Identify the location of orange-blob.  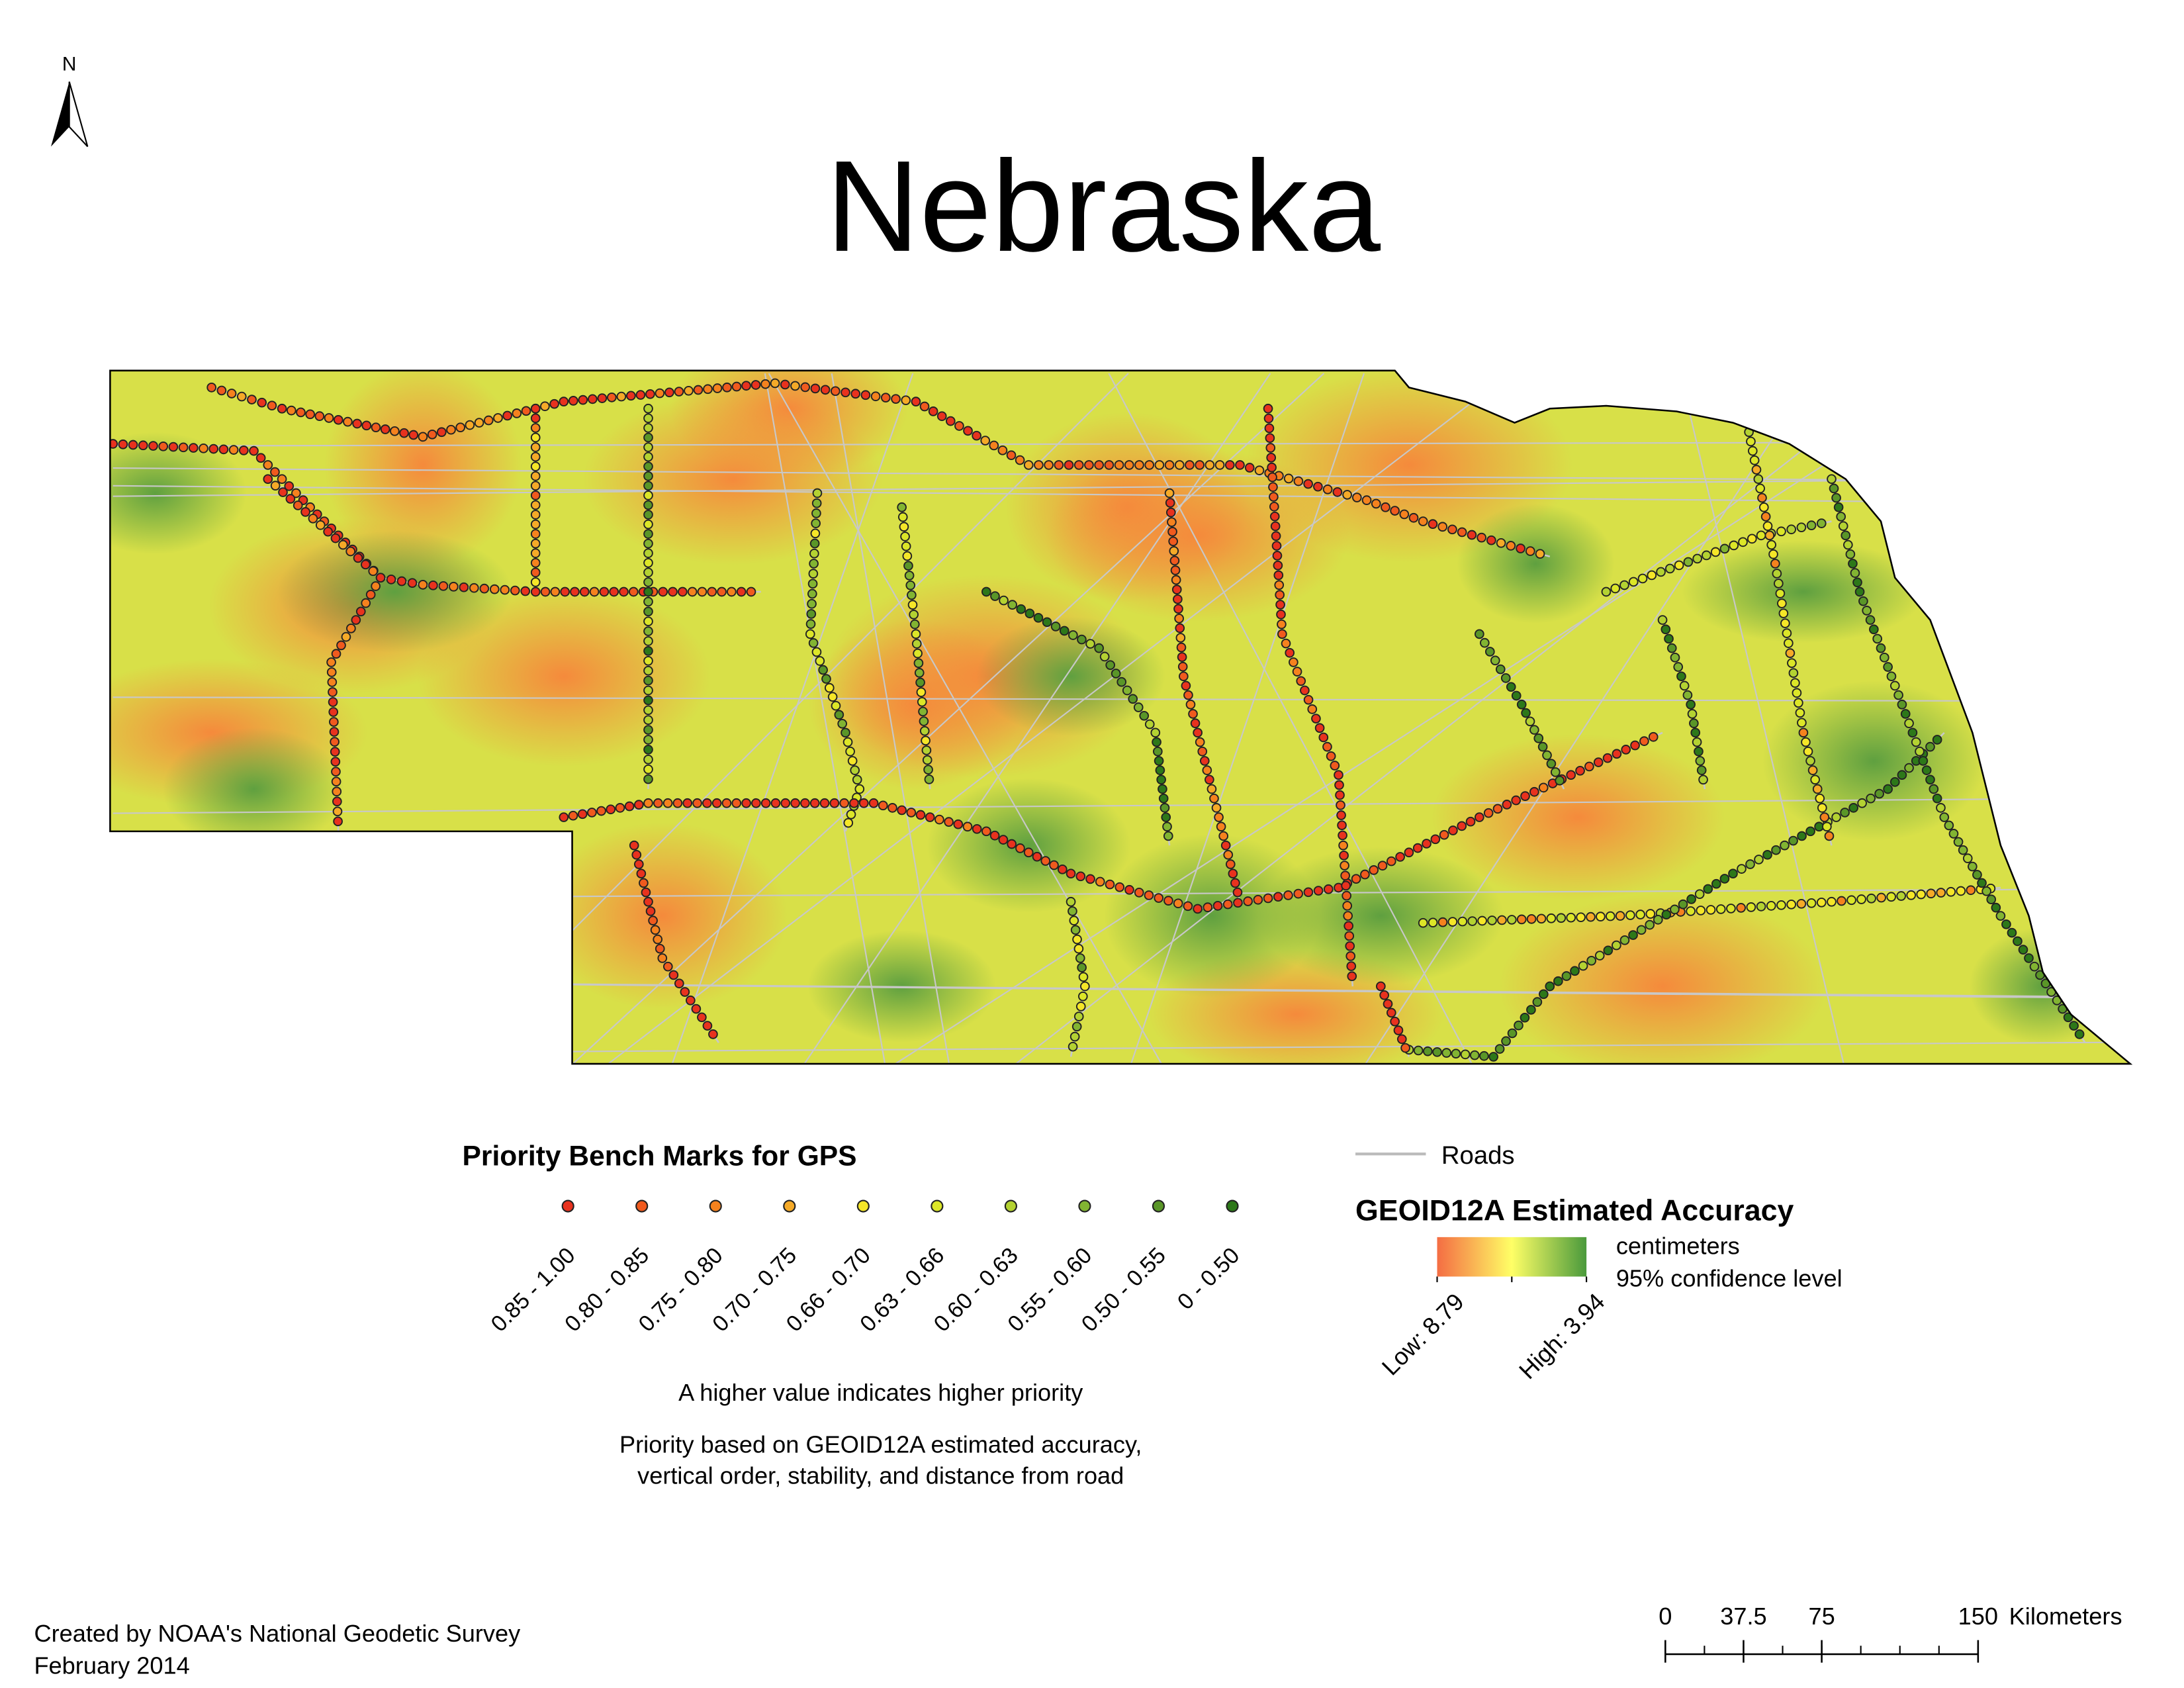
(1662, 979).